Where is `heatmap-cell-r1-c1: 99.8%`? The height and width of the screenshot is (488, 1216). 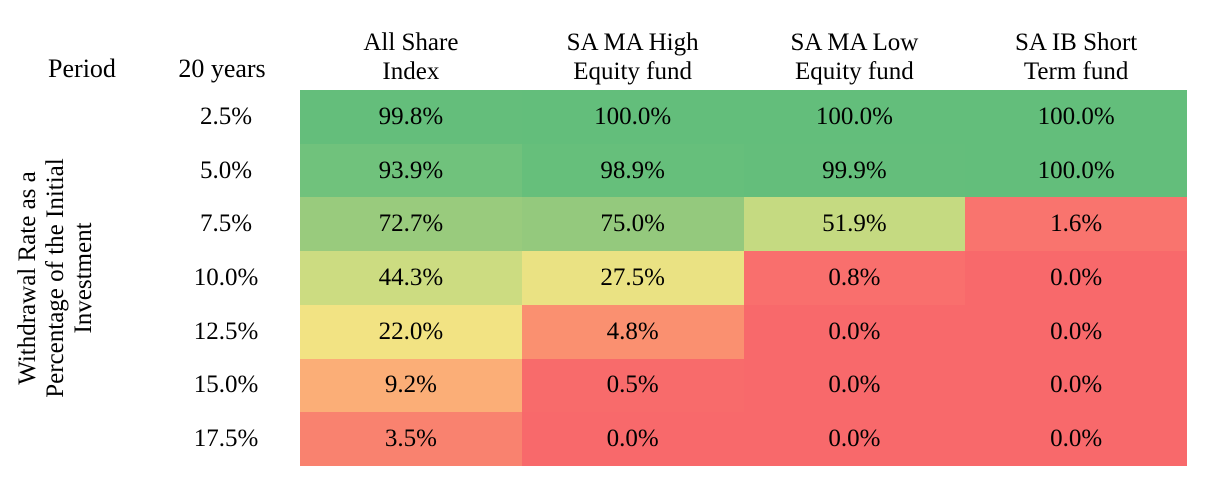
heatmap-cell-r1-c1: 99.8% is located at coordinates (411, 117).